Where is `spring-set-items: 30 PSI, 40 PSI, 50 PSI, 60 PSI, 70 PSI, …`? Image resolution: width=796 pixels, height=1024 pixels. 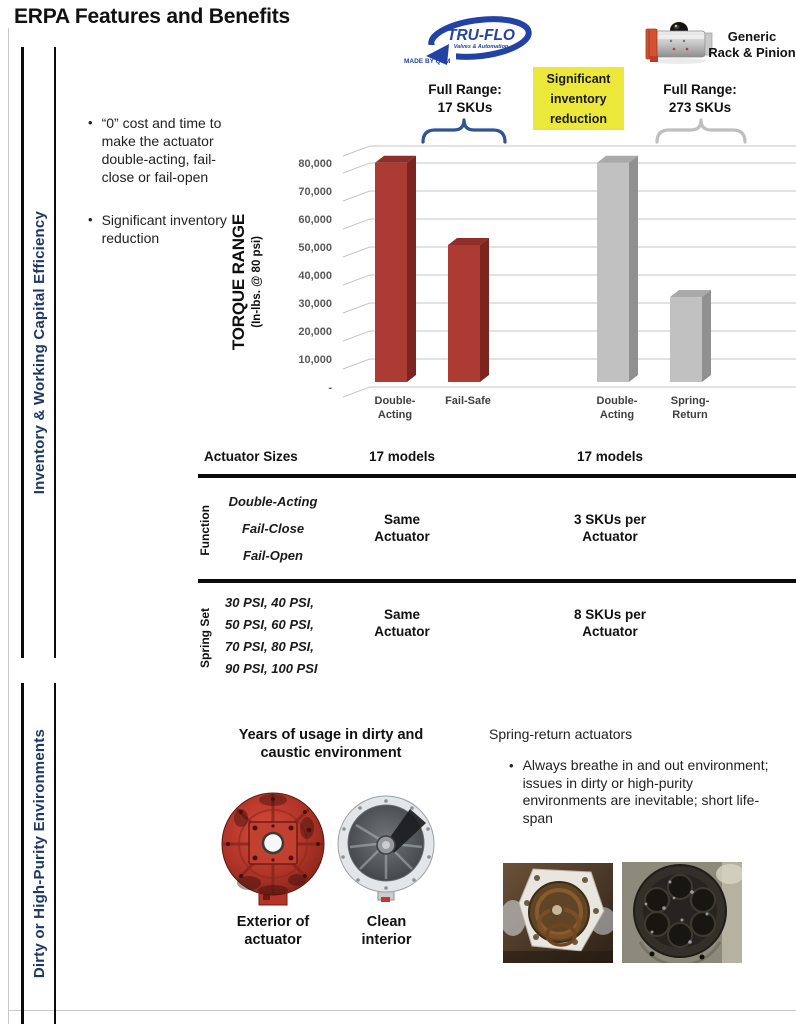
spring-set-items: 30 PSI, 40 PSI, 50 PSI, 60 PSI, 70 PSI, … is located at coordinates (271, 635).